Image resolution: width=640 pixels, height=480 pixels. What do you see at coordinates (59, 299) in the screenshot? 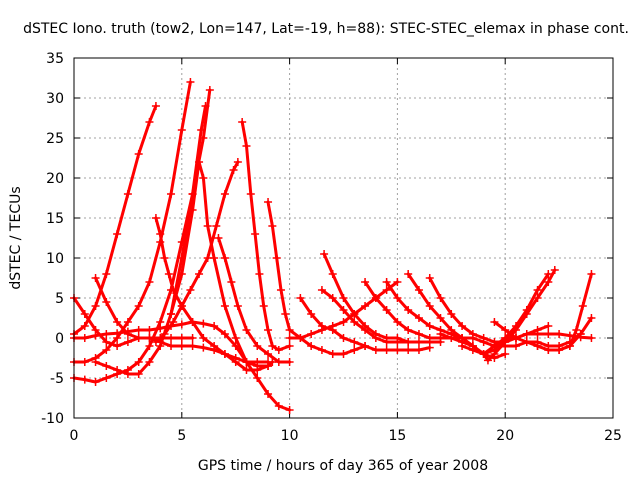
I see `y-tick-label: 5` at bounding box center [59, 299].